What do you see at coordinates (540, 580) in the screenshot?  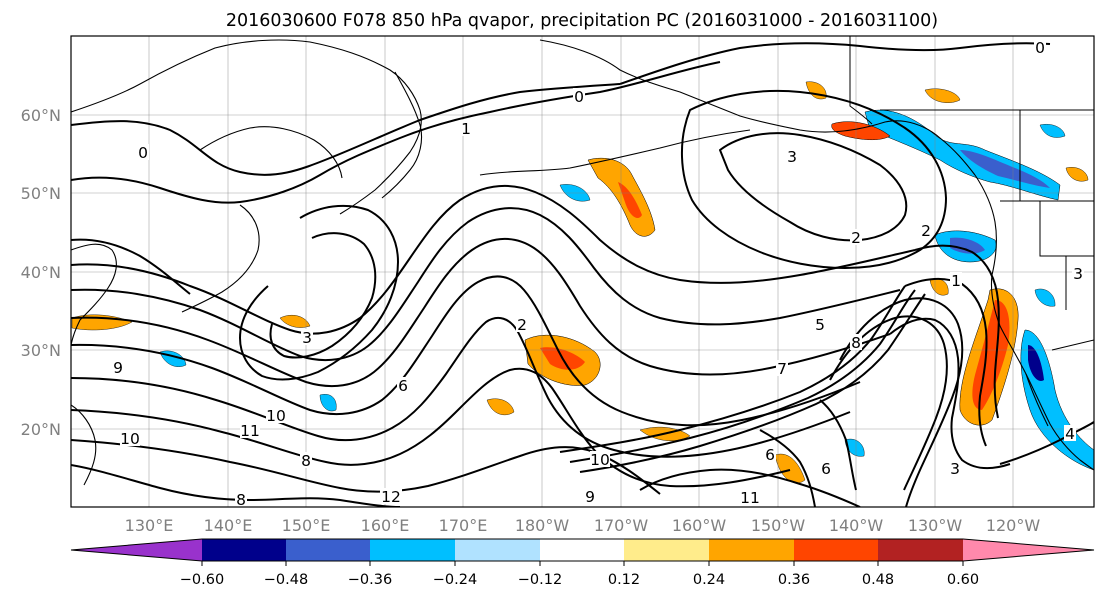 I see `colorbar-tick-label: −0.12` at bounding box center [540, 580].